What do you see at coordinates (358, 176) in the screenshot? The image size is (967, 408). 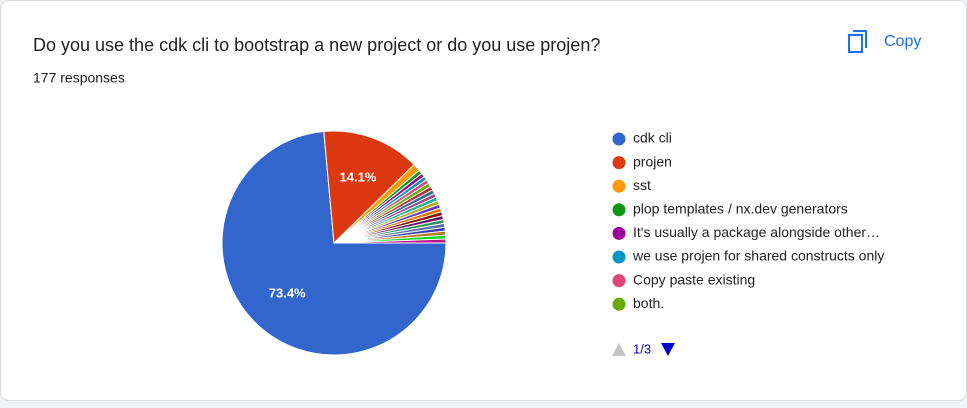 I see `slice-label: 14.1%` at bounding box center [358, 176].